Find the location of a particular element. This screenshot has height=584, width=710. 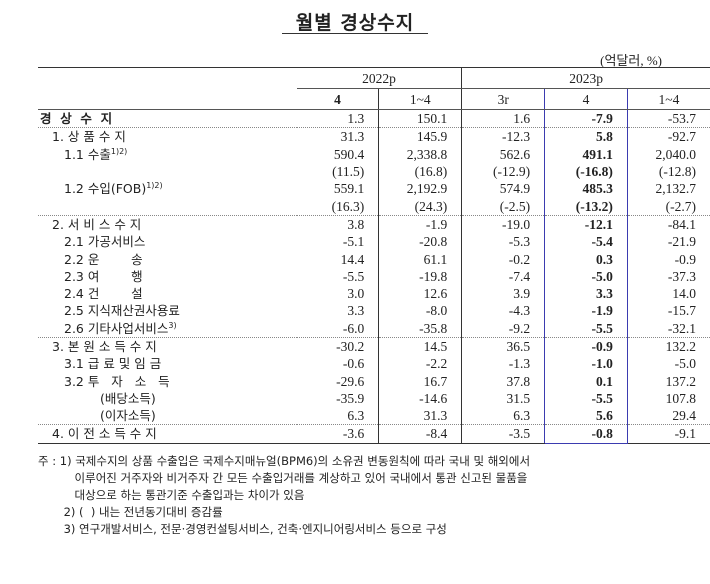

value-cell: 14.0 is located at coordinates (684, 294).